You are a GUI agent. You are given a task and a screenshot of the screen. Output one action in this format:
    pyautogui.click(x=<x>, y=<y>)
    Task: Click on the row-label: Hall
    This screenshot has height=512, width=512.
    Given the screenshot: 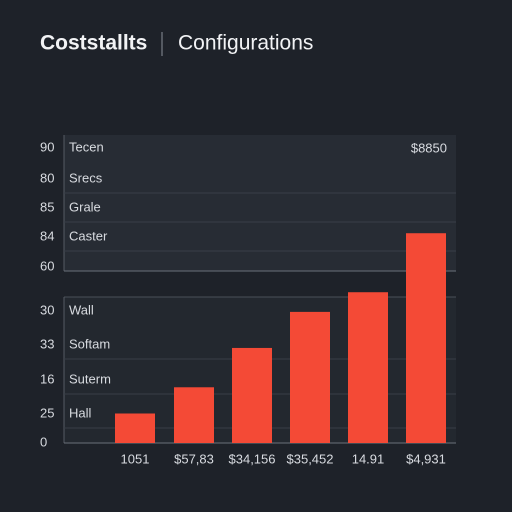 What is the action you would take?
    pyautogui.click(x=80, y=412)
    